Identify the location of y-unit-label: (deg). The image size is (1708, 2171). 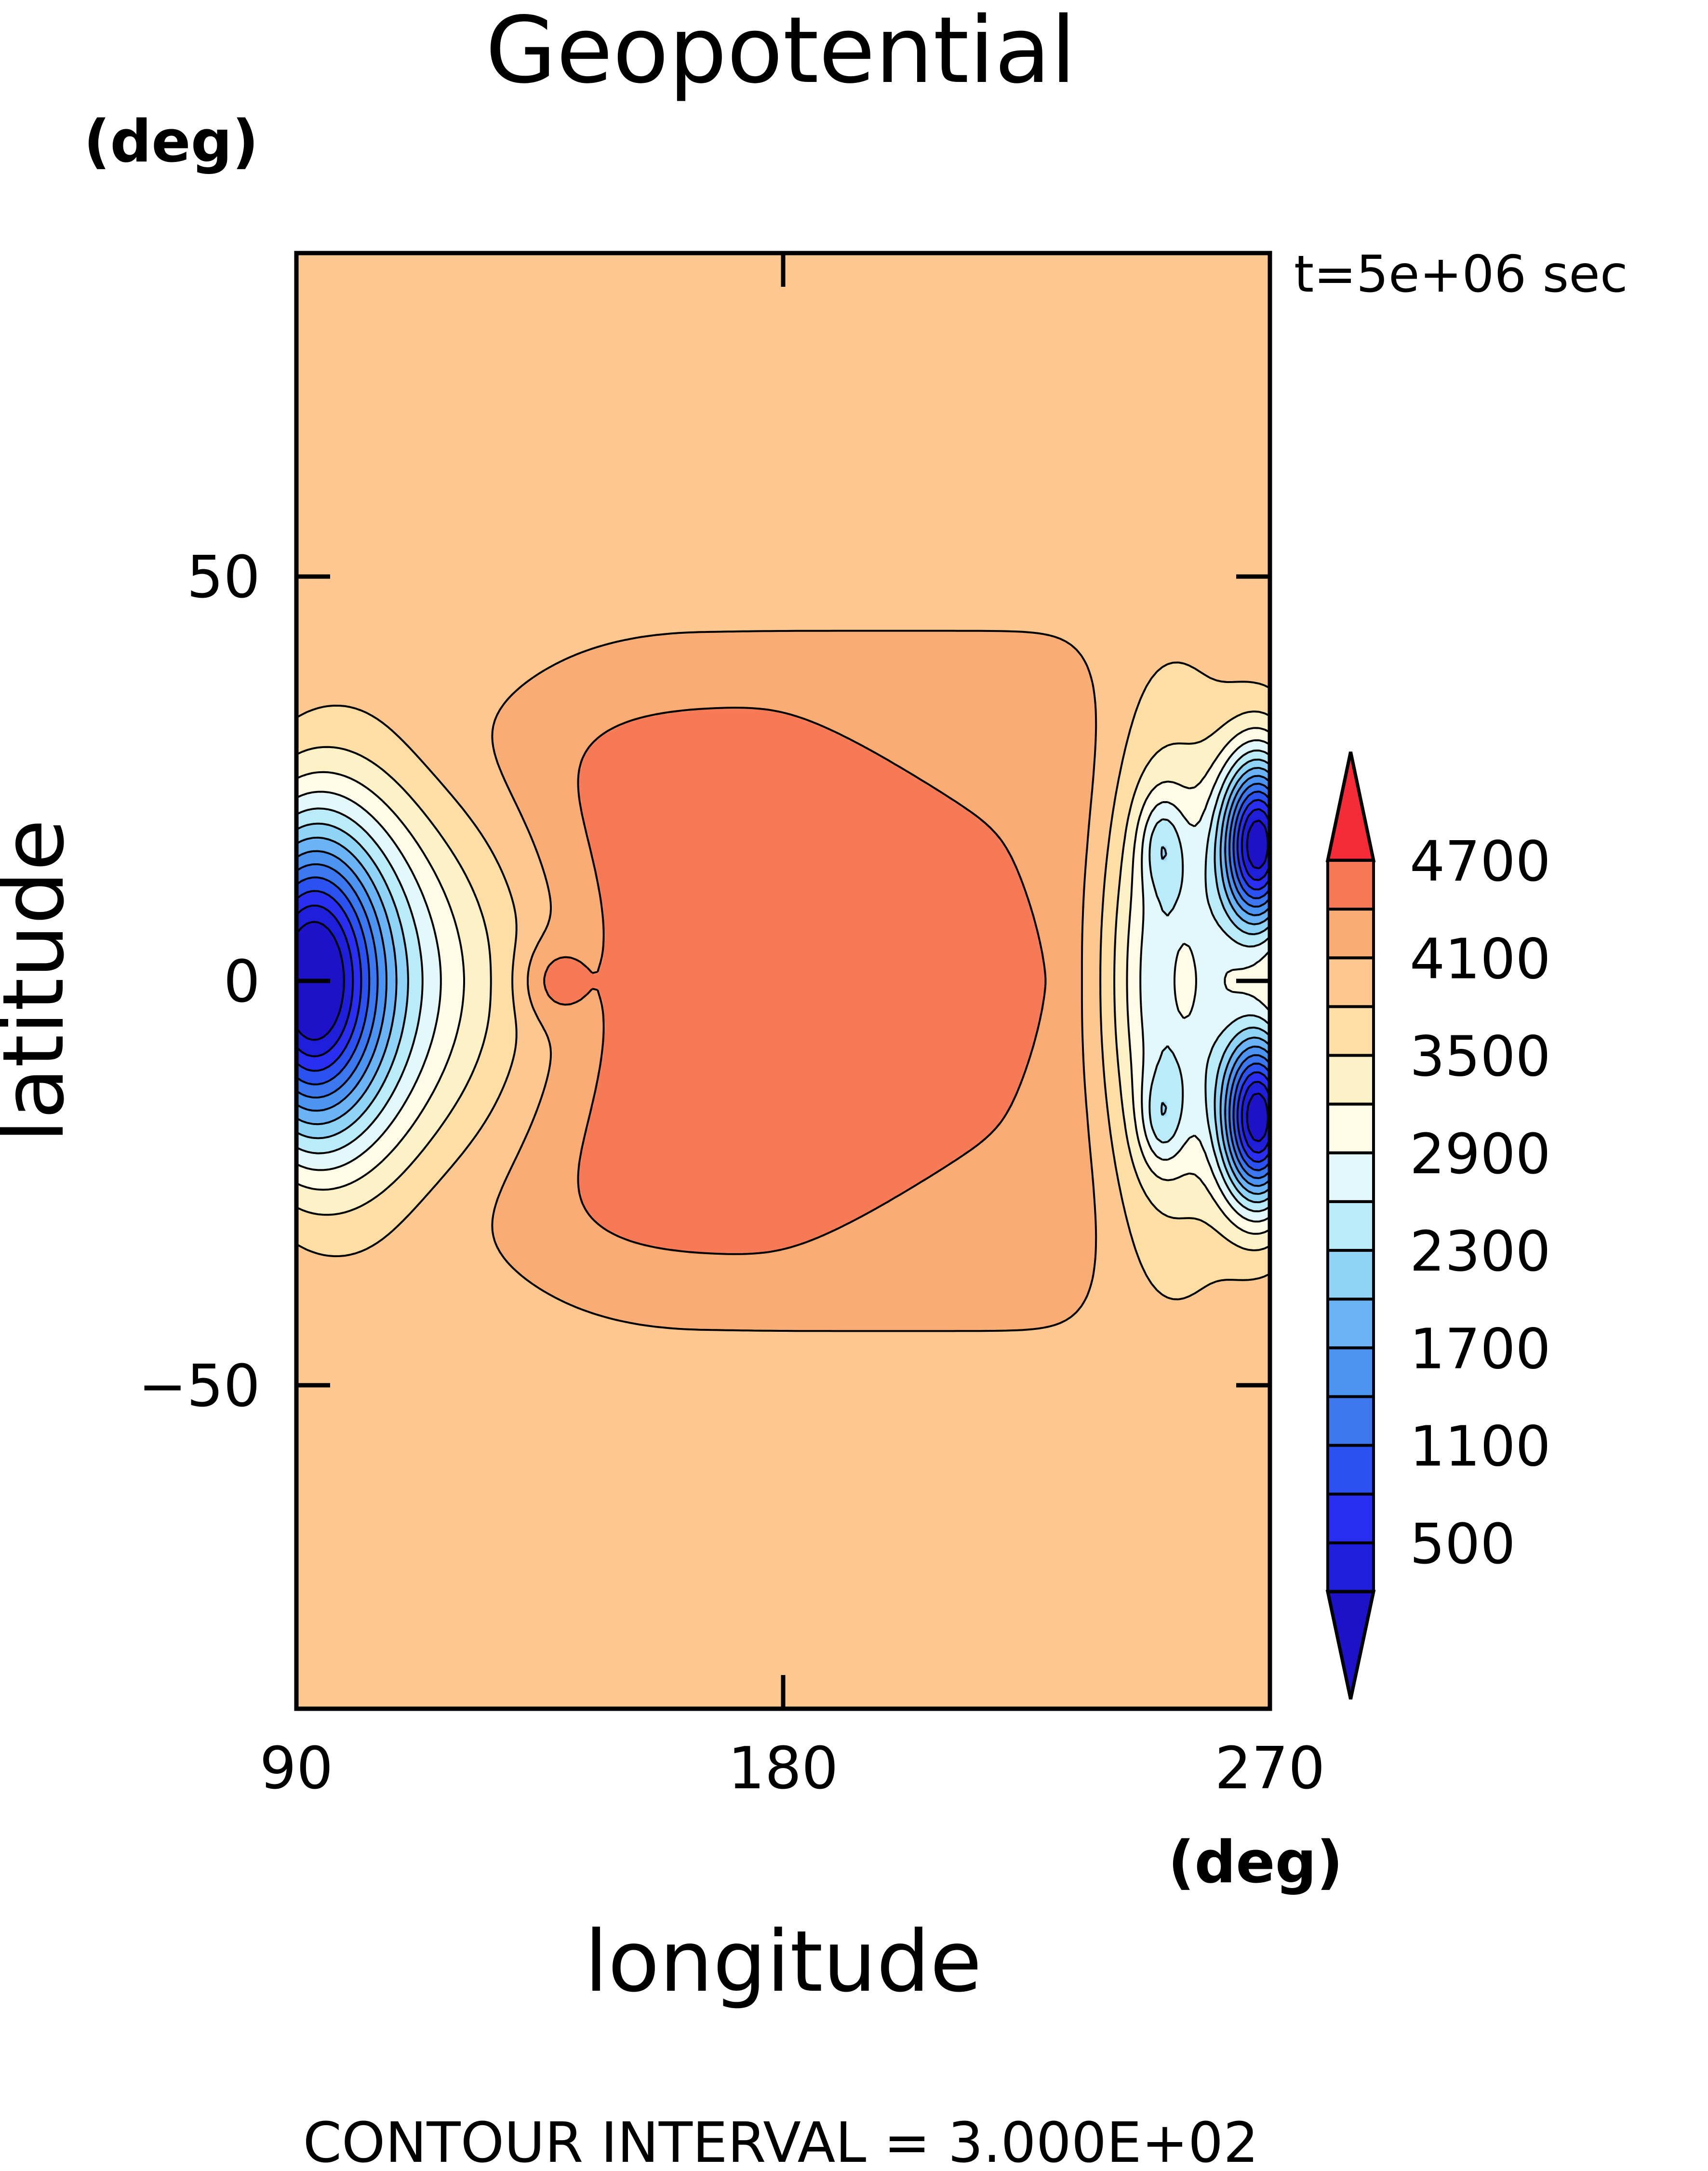
(172, 141).